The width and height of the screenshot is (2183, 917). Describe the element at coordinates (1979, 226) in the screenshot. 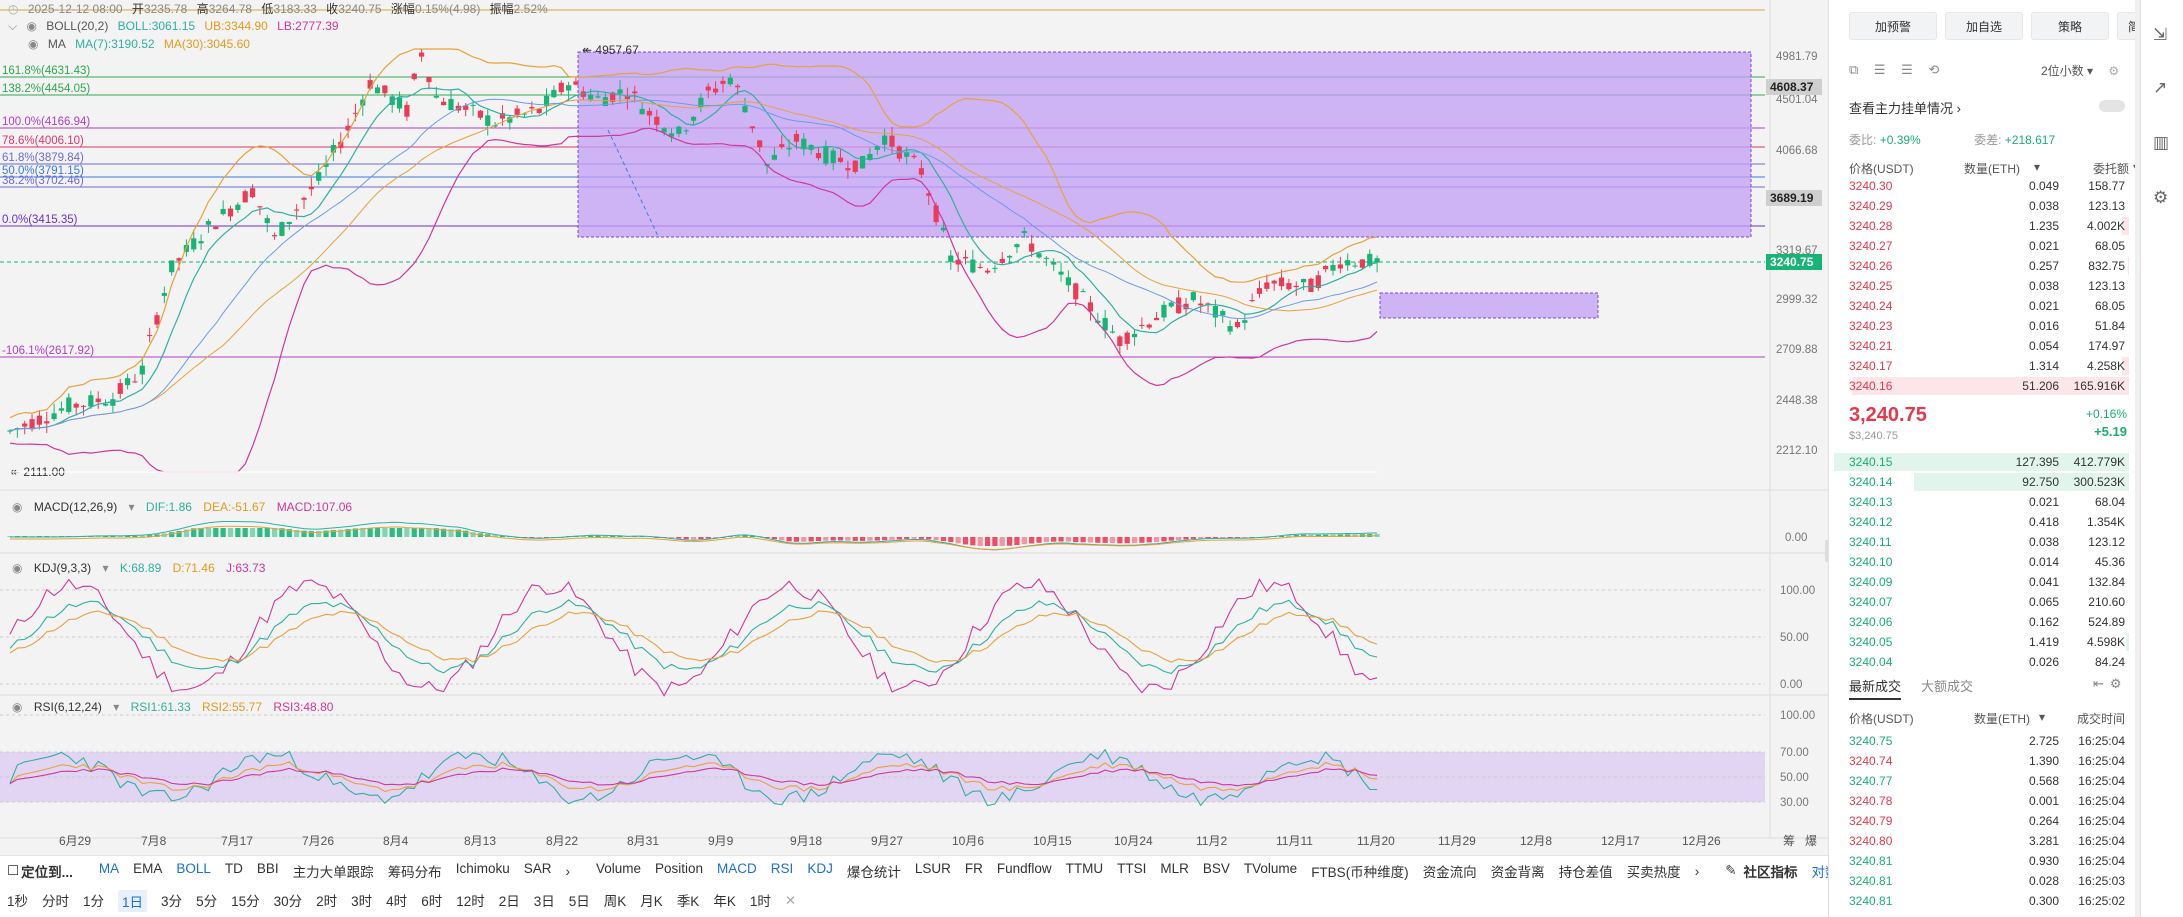

I see `asks-row: 3240.28 1.235 4.002K` at that location.